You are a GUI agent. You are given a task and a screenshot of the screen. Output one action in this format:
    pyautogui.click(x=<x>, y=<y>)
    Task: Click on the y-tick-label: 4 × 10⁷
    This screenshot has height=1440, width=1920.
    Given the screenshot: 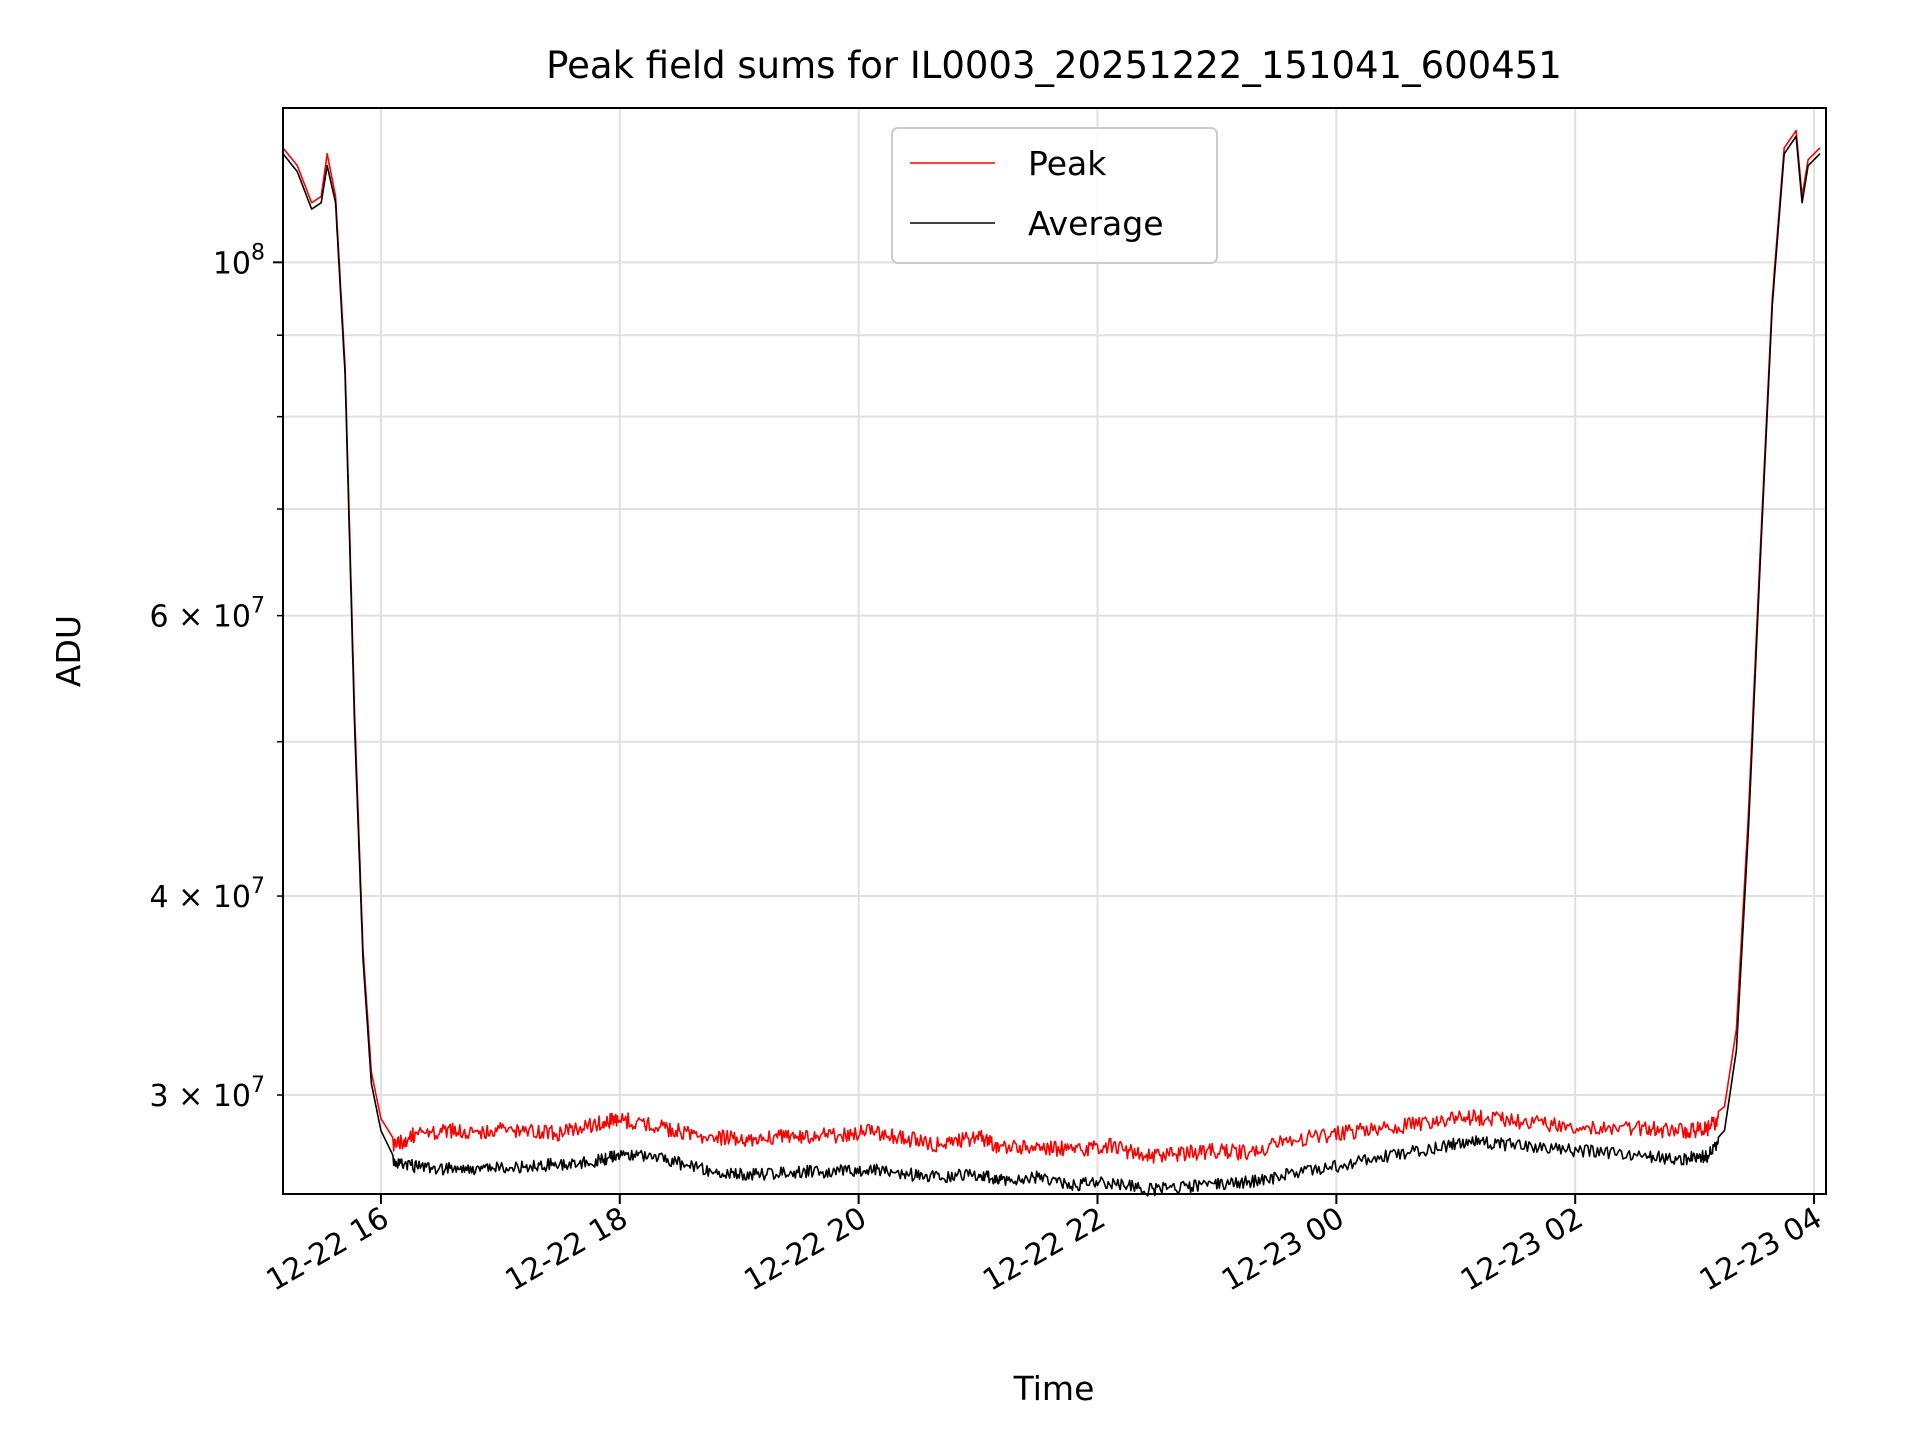 What is the action you would take?
    pyautogui.click(x=207, y=894)
    